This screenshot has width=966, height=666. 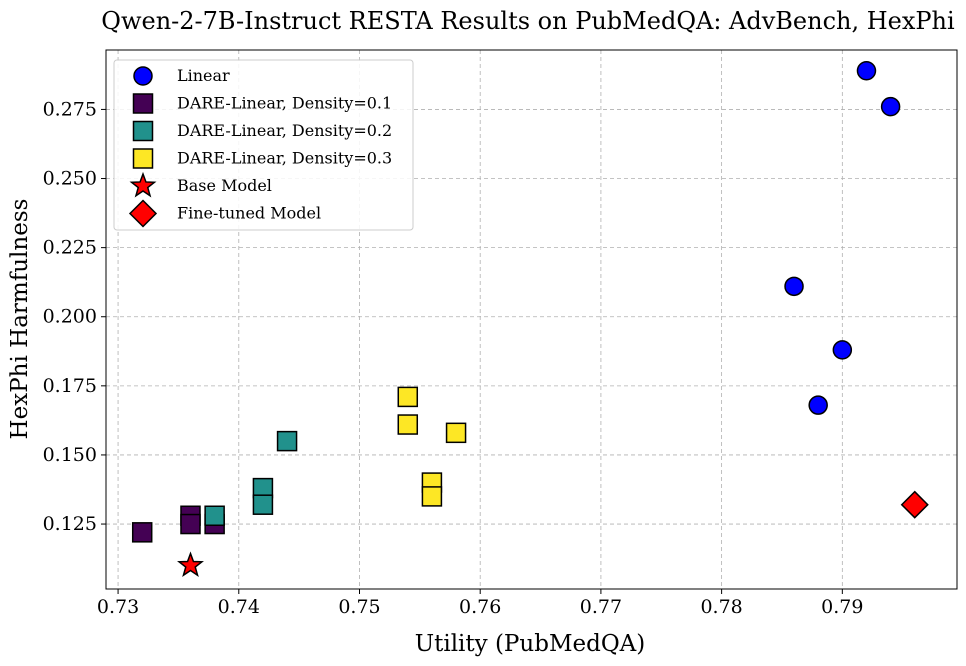 I want to click on x-tick-label: 0.79, so click(x=842, y=607).